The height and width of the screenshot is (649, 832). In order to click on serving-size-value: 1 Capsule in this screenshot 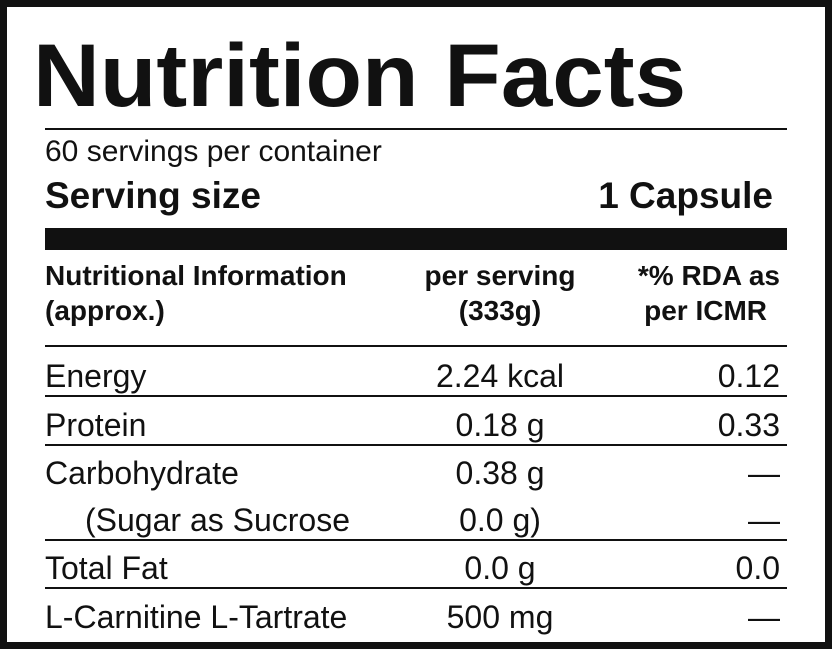, I will do `click(685, 195)`.